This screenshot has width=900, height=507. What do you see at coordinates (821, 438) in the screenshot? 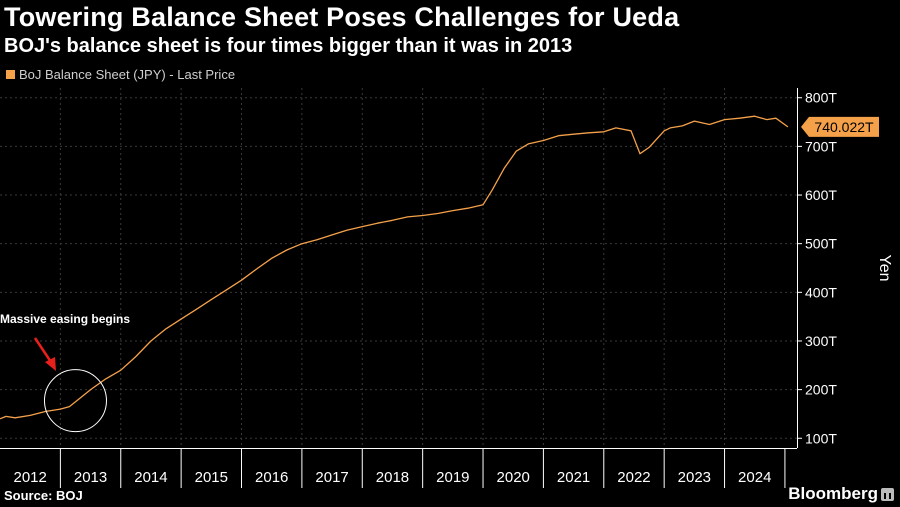
I see `y-tick-label: 100T` at bounding box center [821, 438].